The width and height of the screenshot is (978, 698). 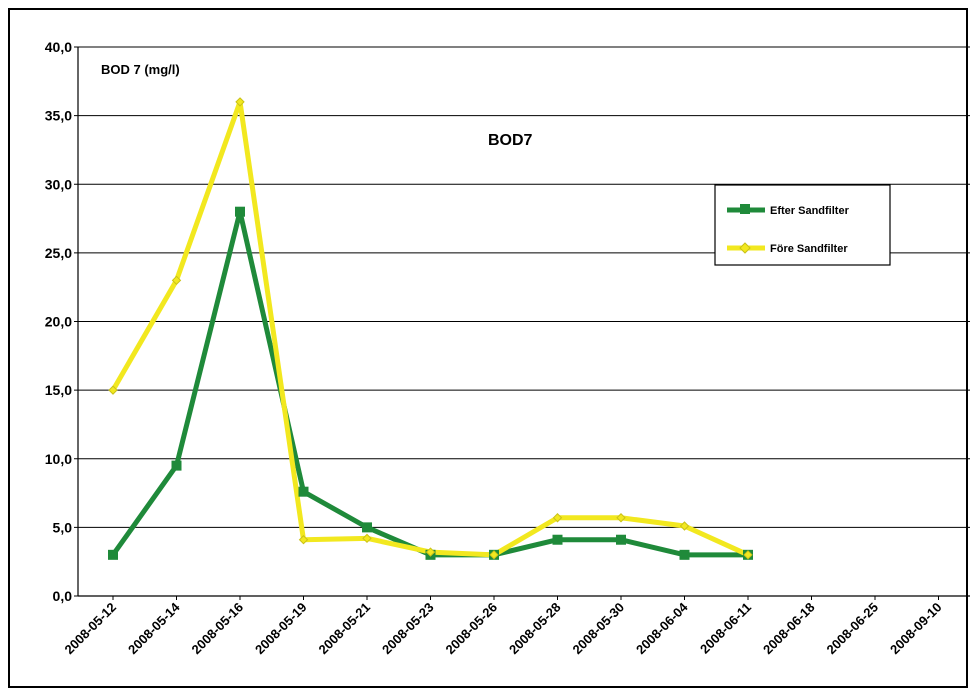 What do you see at coordinates (217, 629) in the screenshot?
I see `x-tick-label: 2008-05-16` at bounding box center [217, 629].